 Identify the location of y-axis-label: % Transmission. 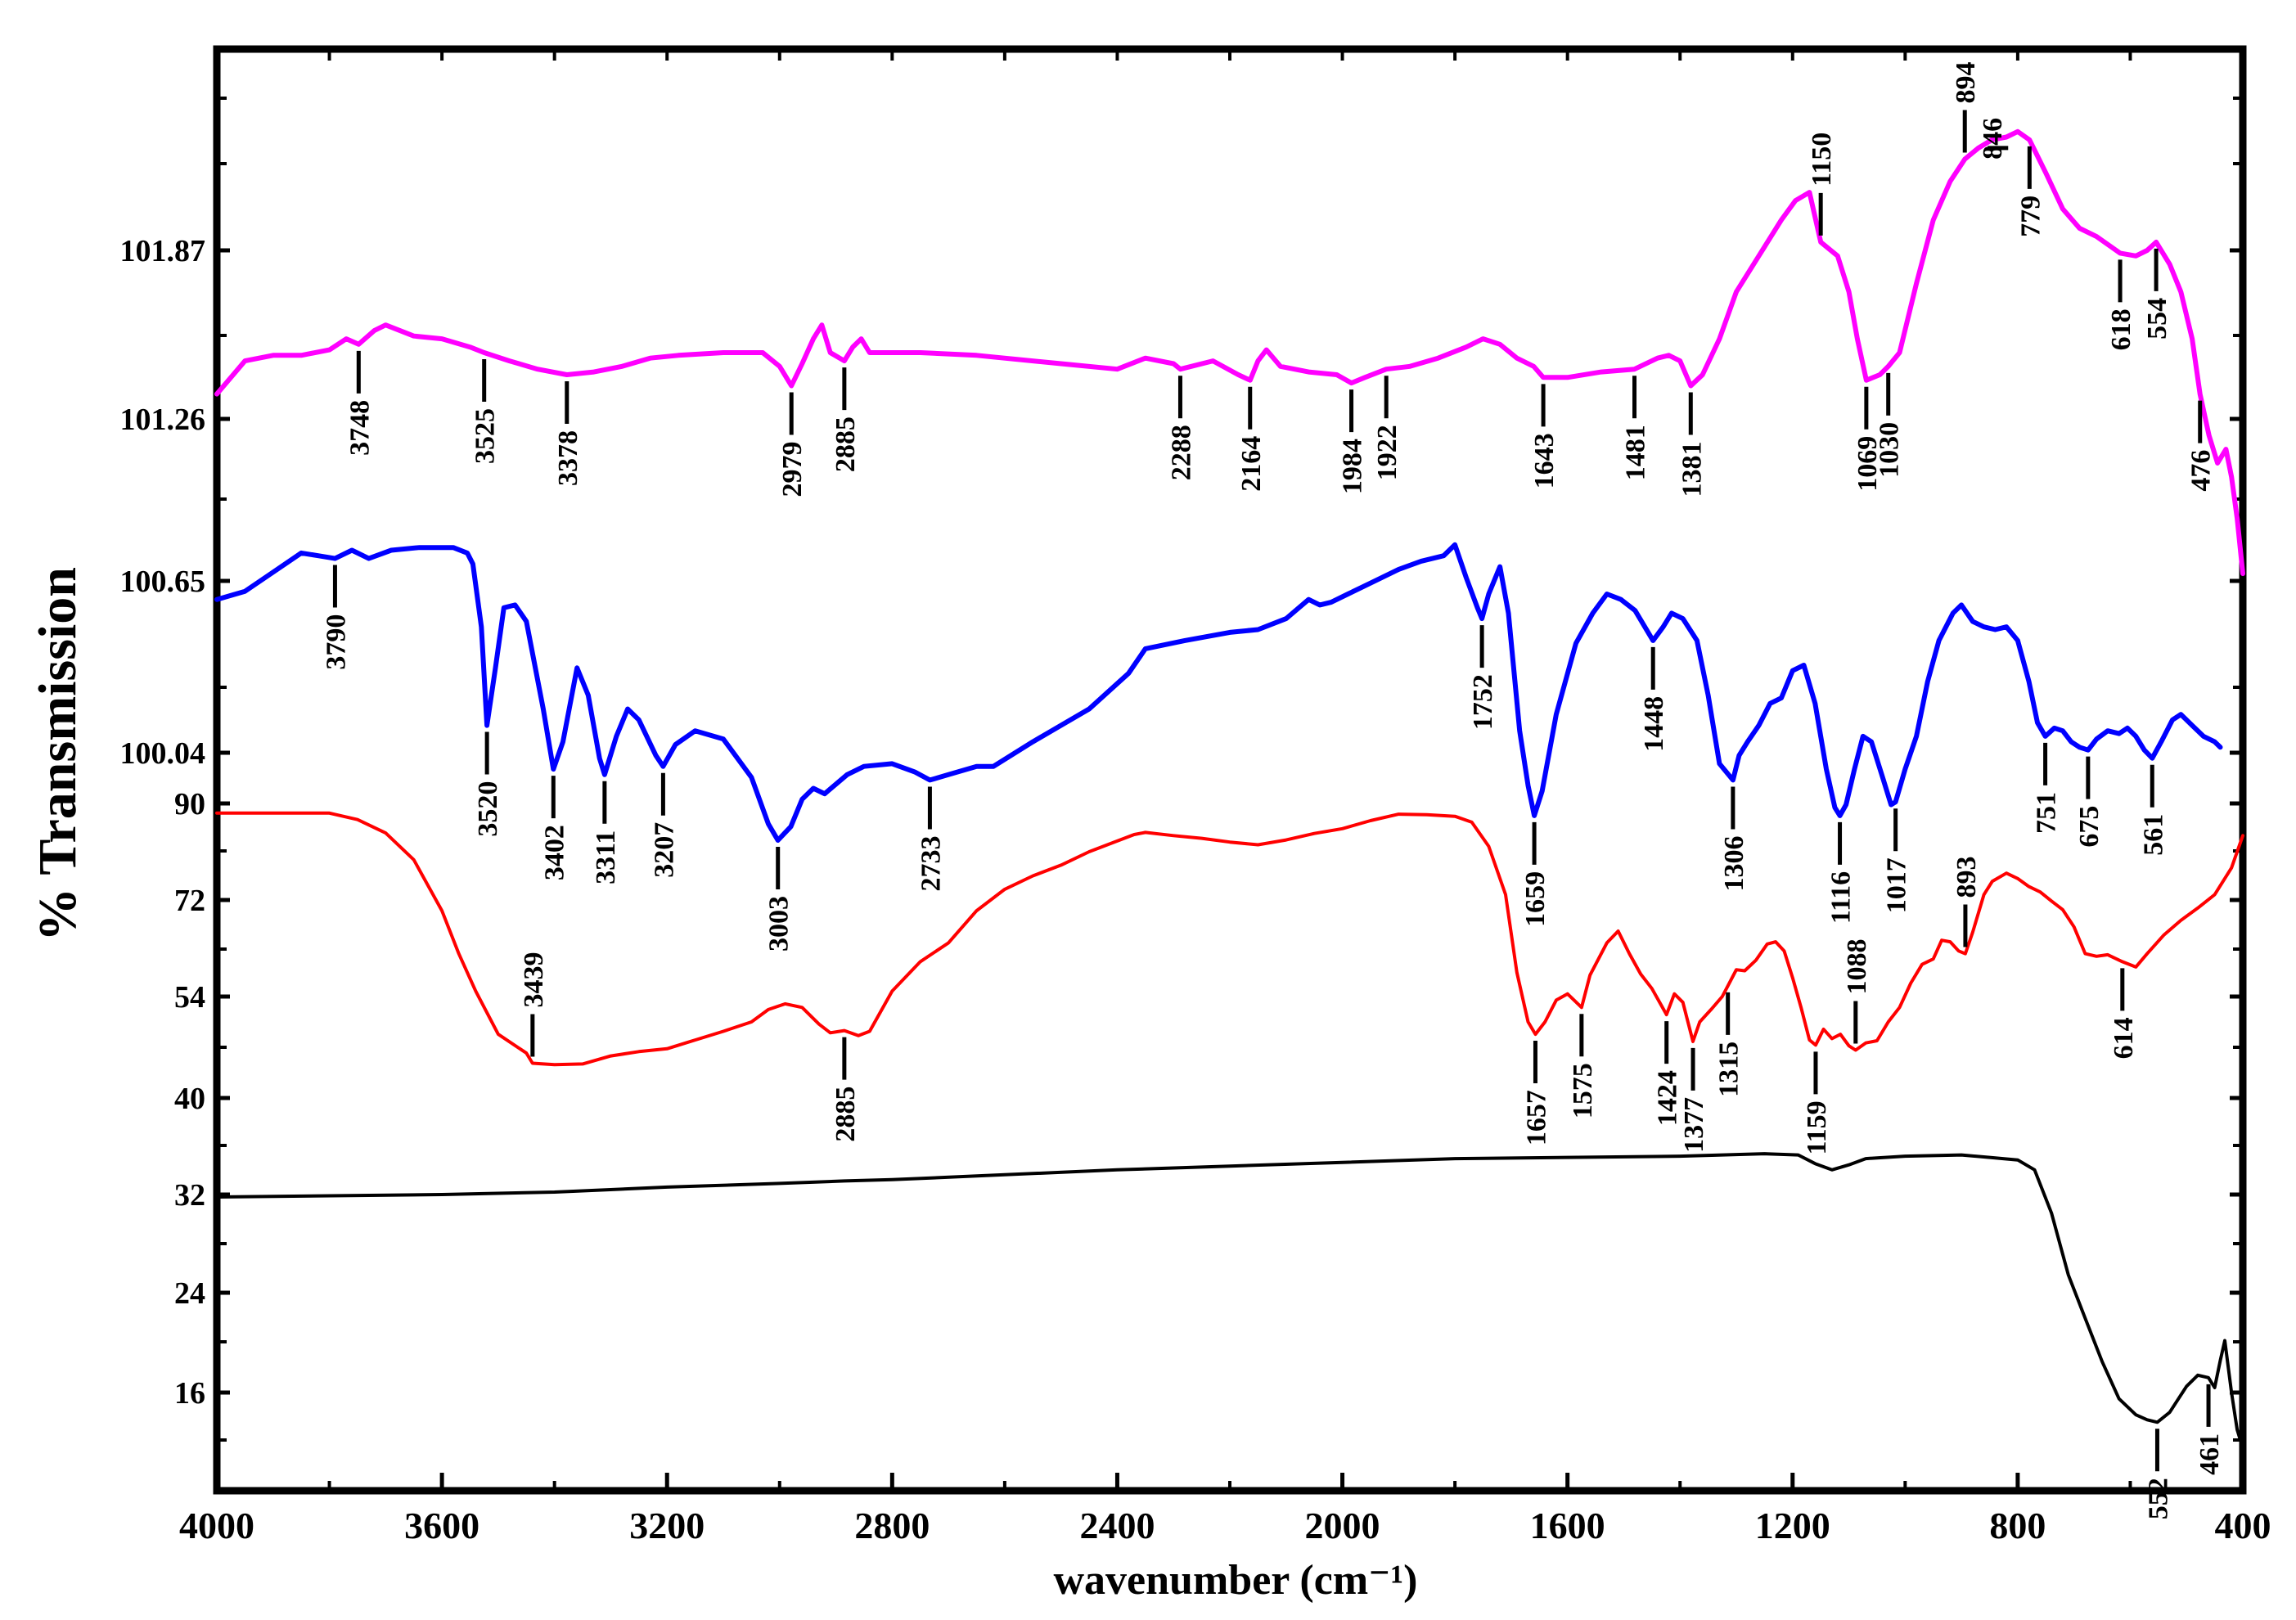
(58, 755).